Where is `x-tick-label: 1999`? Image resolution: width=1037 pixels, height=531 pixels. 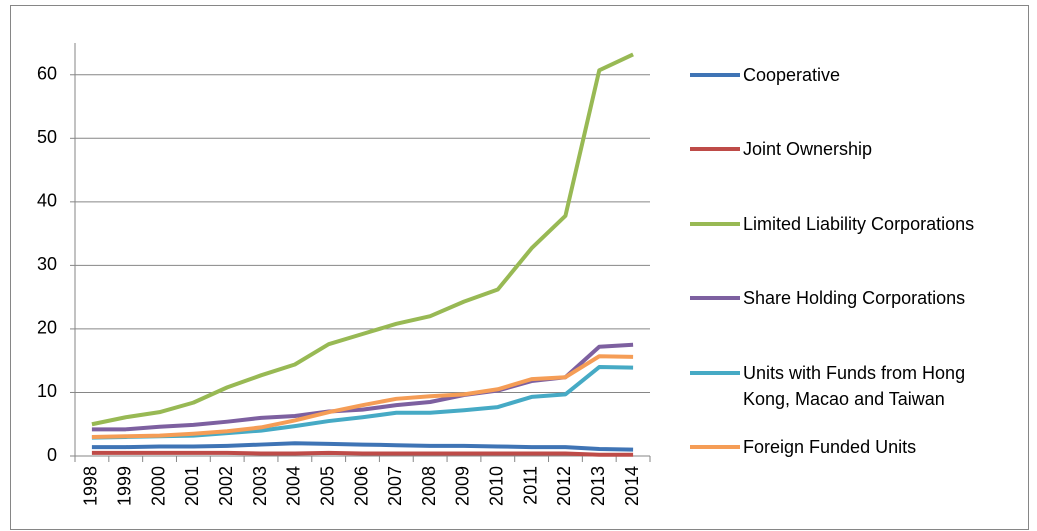 x-tick-label: 1999 is located at coordinates (124, 486).